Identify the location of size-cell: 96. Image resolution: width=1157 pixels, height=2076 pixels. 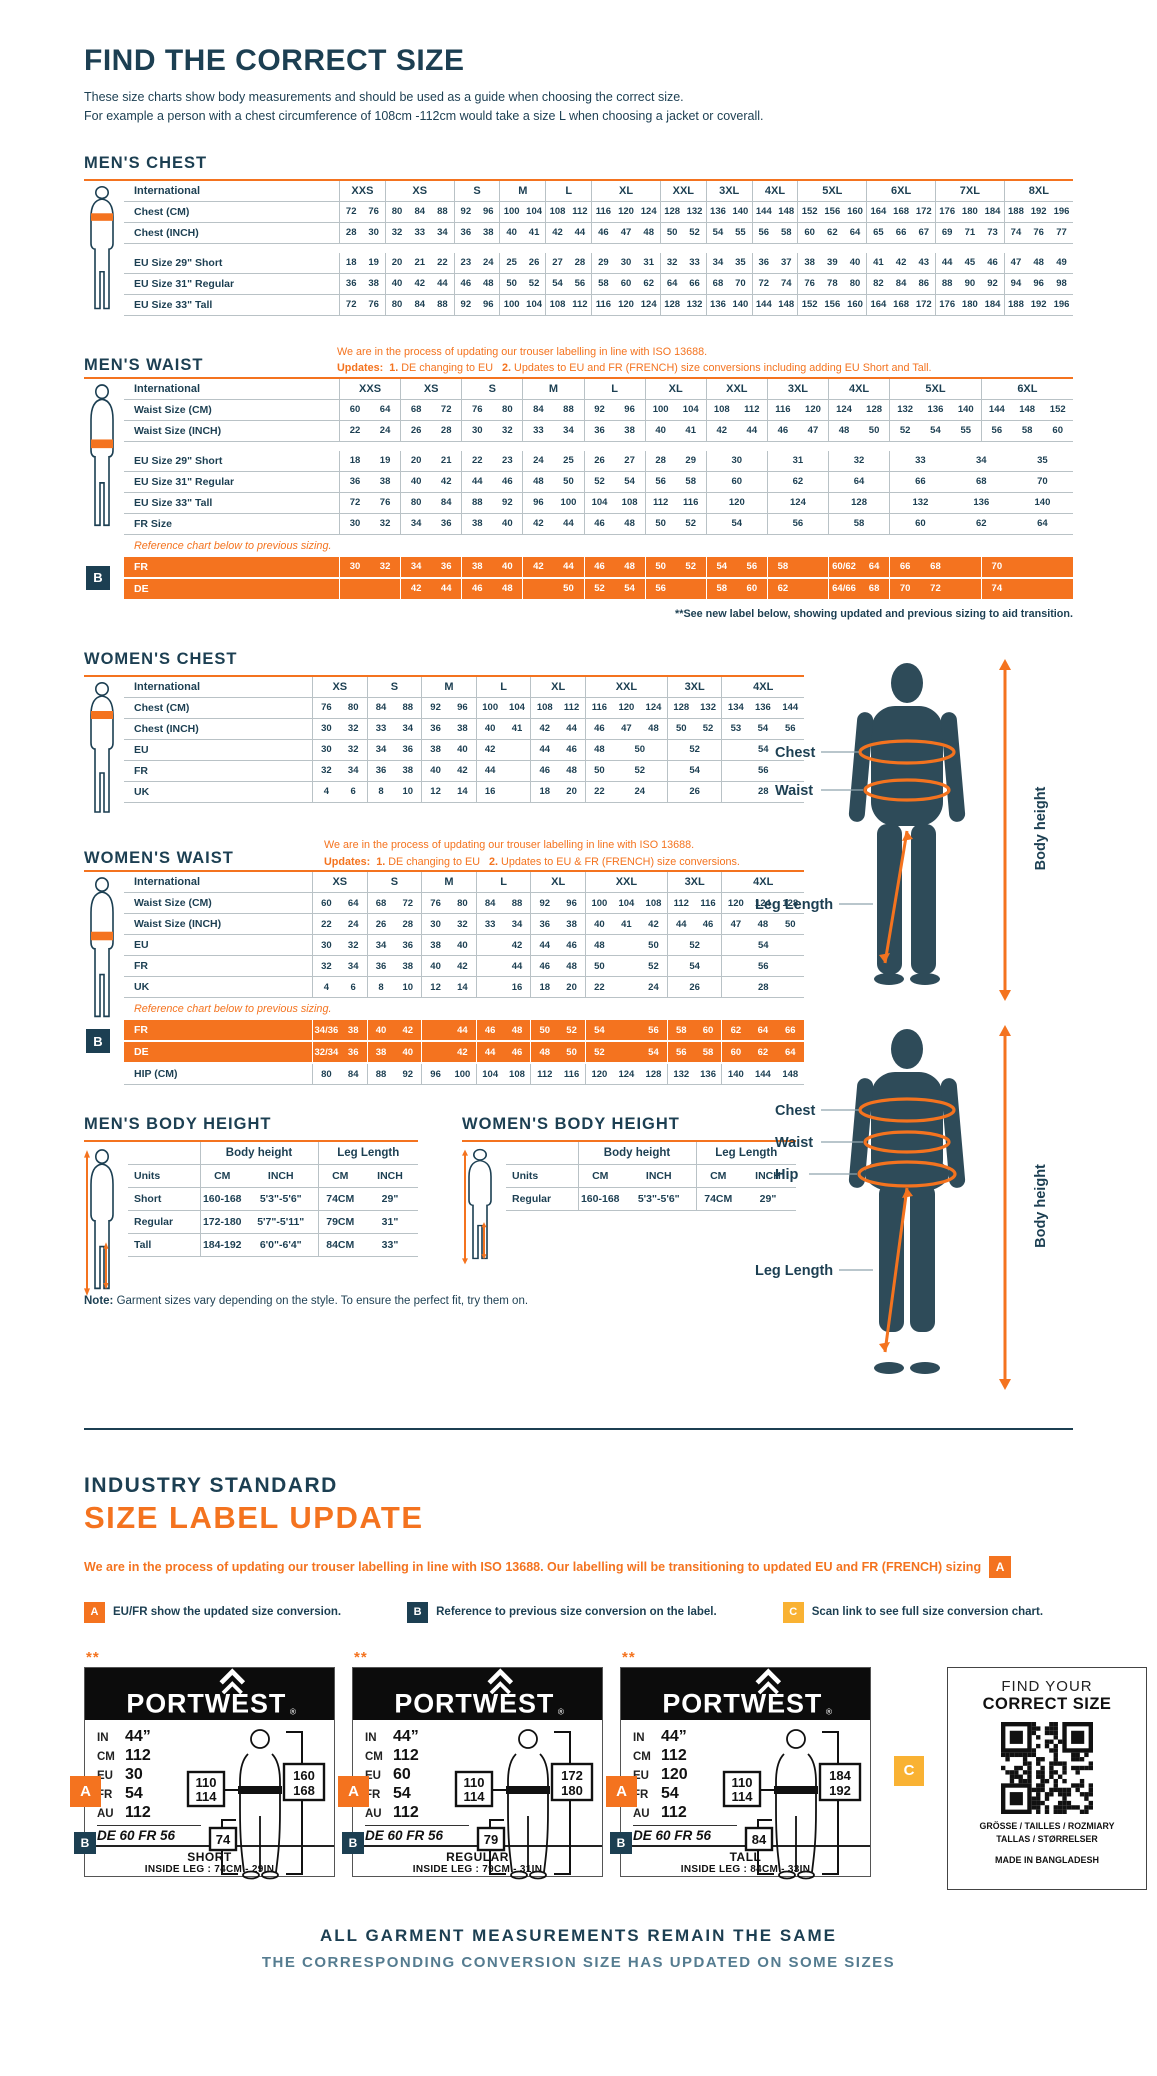
(630, 410).